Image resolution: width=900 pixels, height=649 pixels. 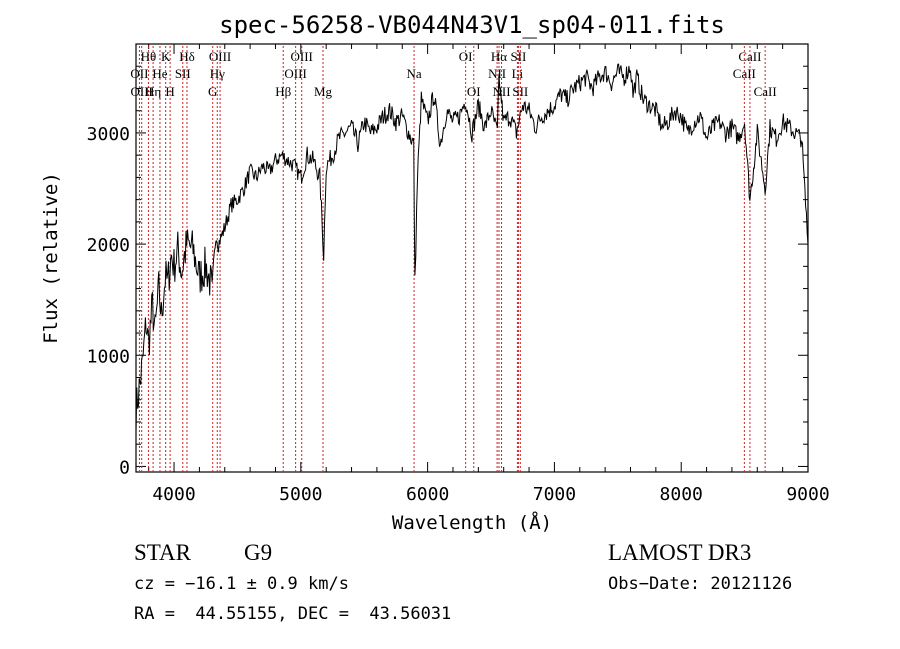 What do you see at coordinates (169, 91) in the screenshot?
I see `line-label: H` at bounding box center [169, 91].